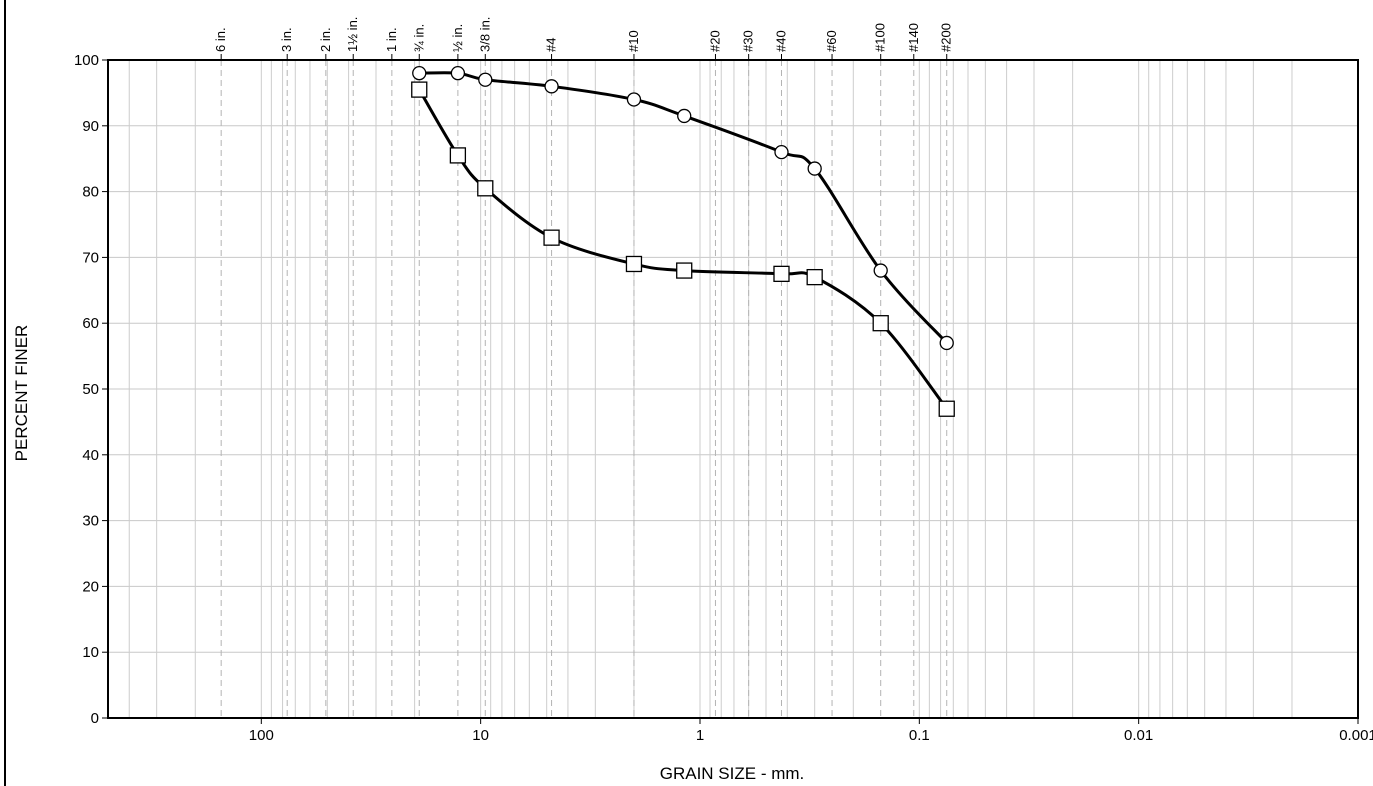 The image size is (1373, 786). What do you see at coordinates (831, 41) in the screenshot?
I see `sieve-label: #60` at bounding box center [831, 41].